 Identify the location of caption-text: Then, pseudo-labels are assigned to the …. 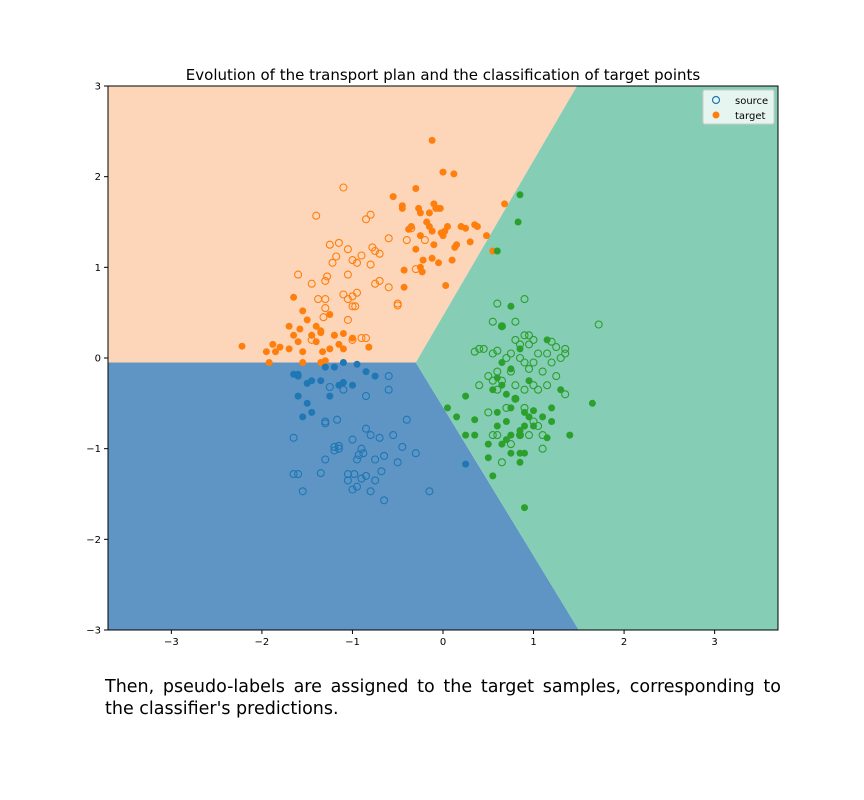
(443, 698).